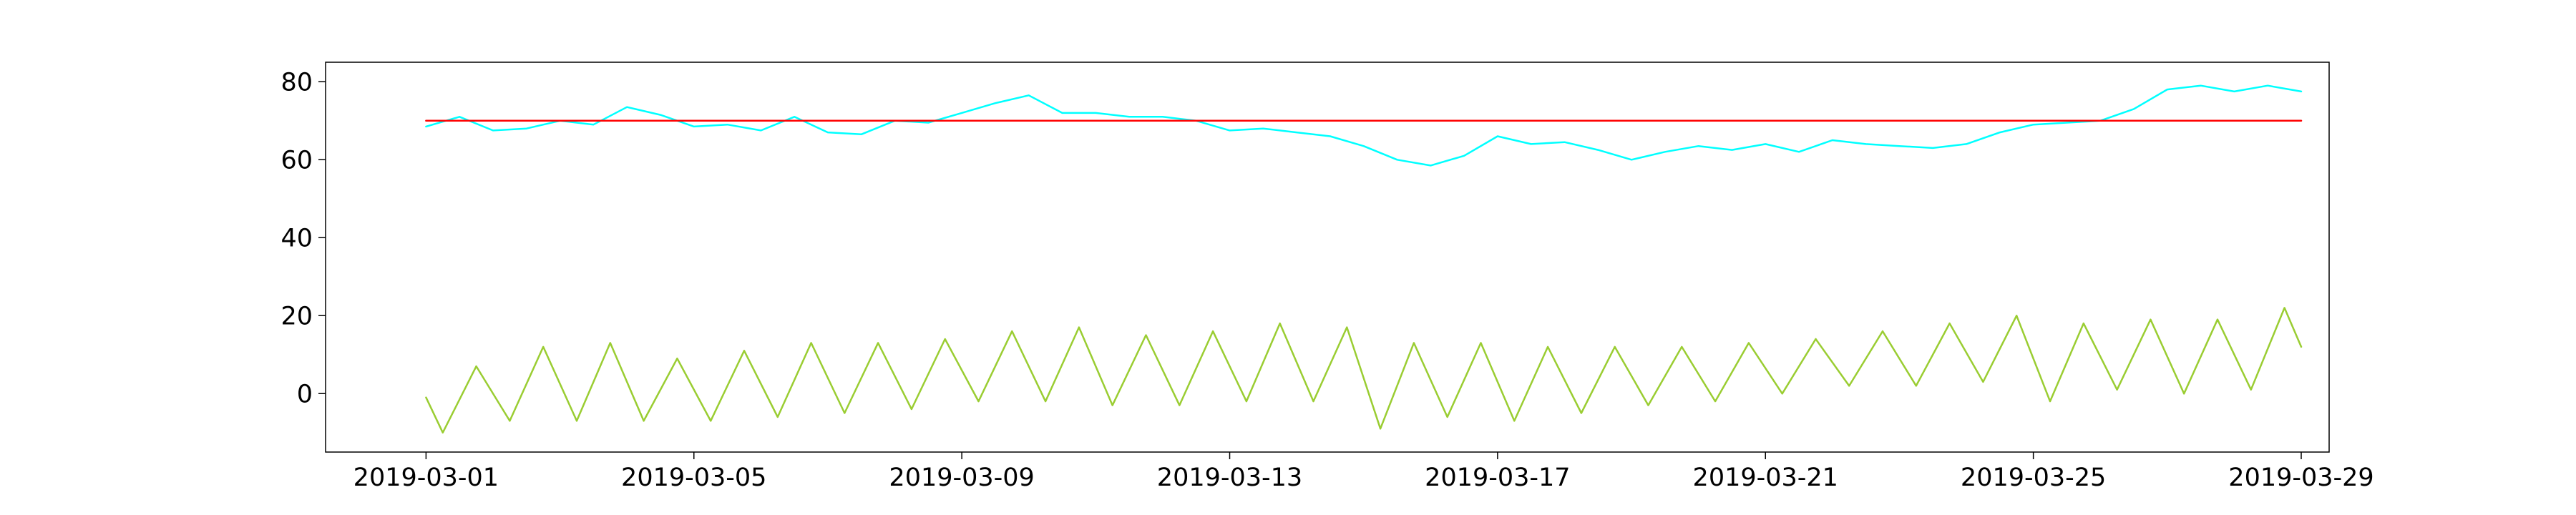 The image size is (2576, 515). What do you see at coordinates (426, 478) in the screenshot?
I see `x-tick-label: 2019-03-01` at bounding box center [426, 478].